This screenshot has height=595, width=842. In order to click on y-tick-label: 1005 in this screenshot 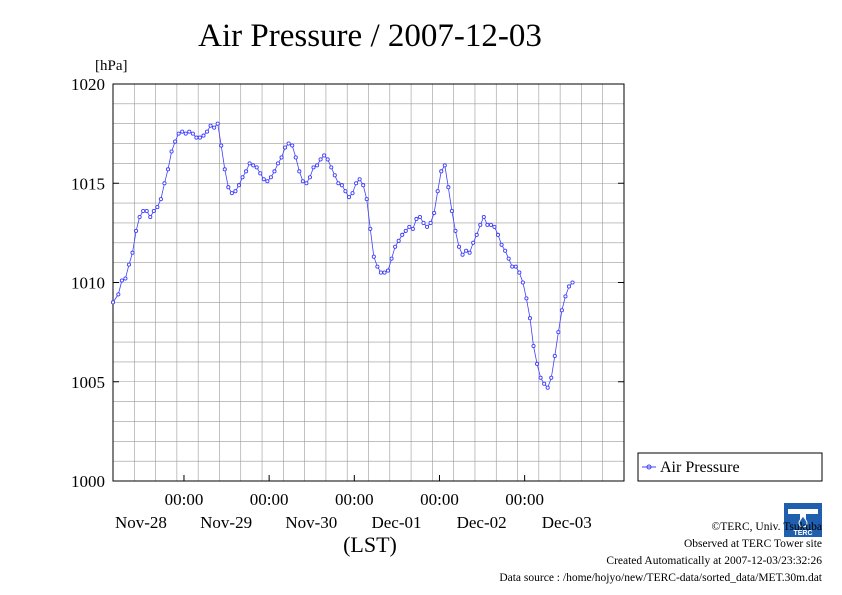, I will do `click(88, 382)`.